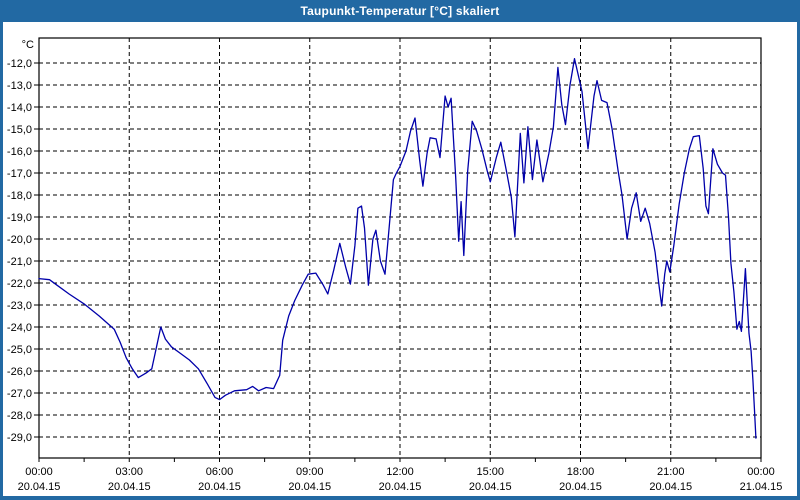  I want to click on x-time-label: 21:00, so click(671, 472).